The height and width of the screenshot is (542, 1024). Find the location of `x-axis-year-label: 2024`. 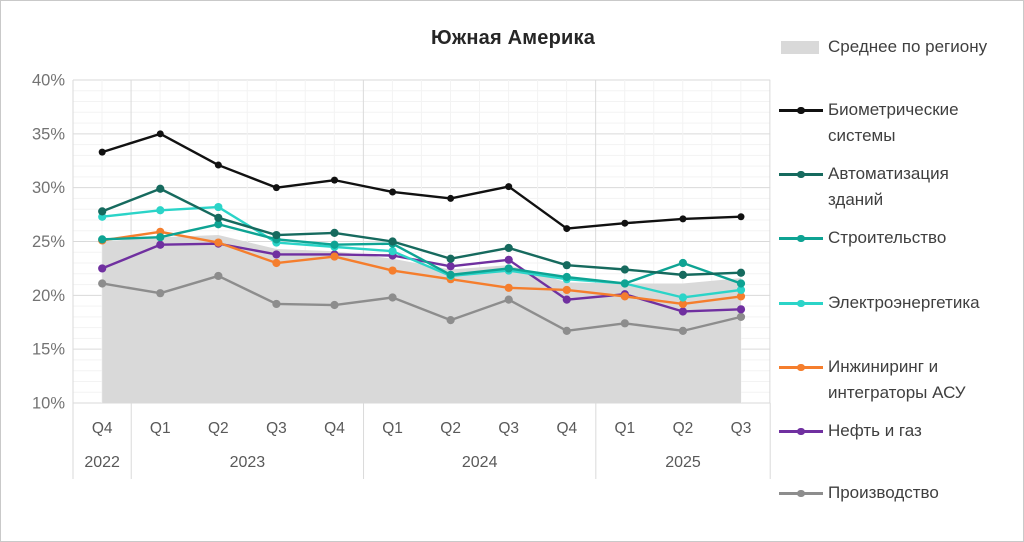

x-axis-year-label: 2024 is located at coordinates (480, 462).